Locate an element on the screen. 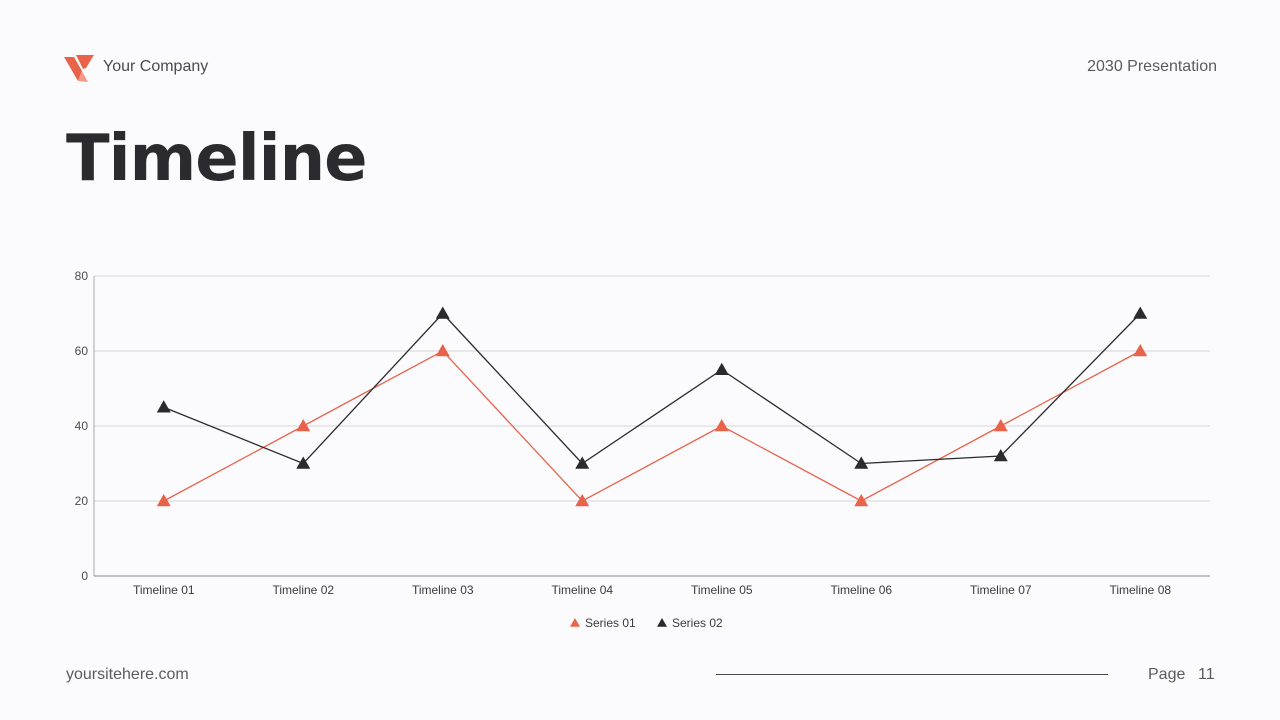 This screenshot has width=1280, height=720. y-tick-label: 0 is located at coordinates (84, 576).